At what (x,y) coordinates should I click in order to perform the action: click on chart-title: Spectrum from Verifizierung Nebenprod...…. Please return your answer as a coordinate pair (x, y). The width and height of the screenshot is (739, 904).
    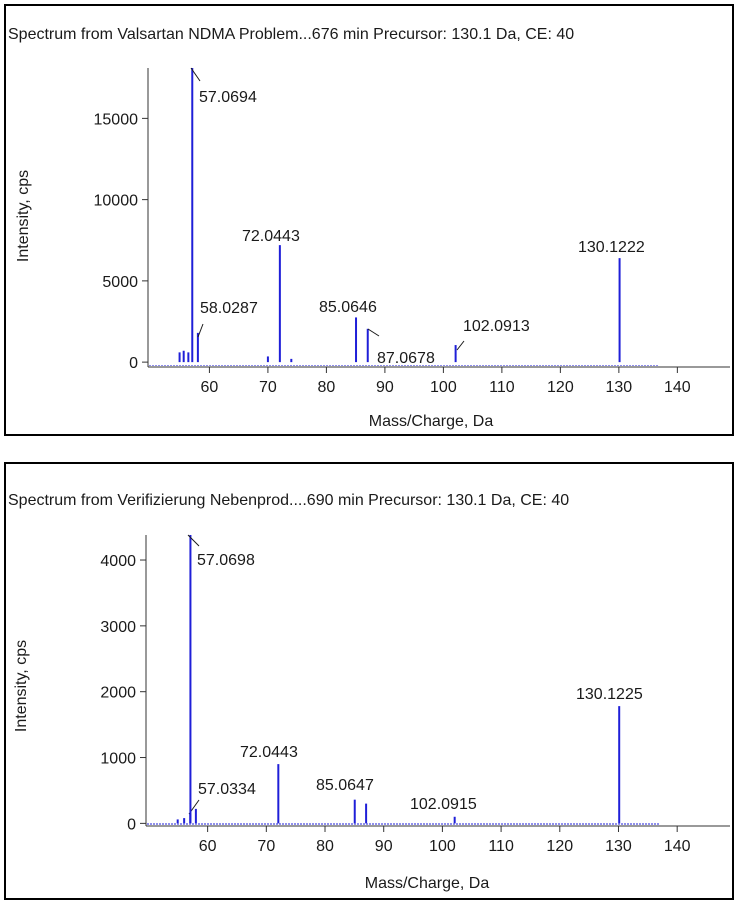
    Looking at the image, I should click on (288, 500).